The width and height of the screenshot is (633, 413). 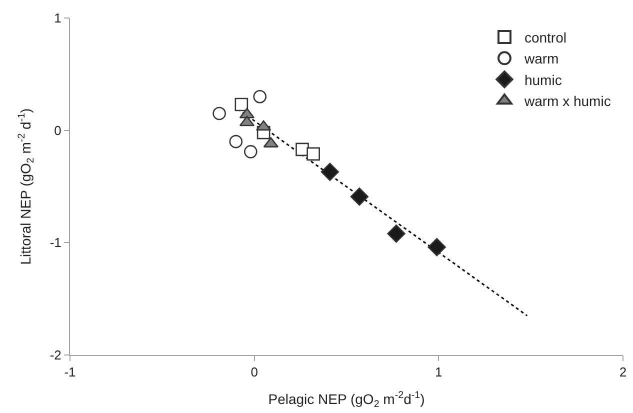 What do you see at coordinates (623, 372) in the screenshot?
I see `x-tick-label: 2` at bounding box center [623, 372].